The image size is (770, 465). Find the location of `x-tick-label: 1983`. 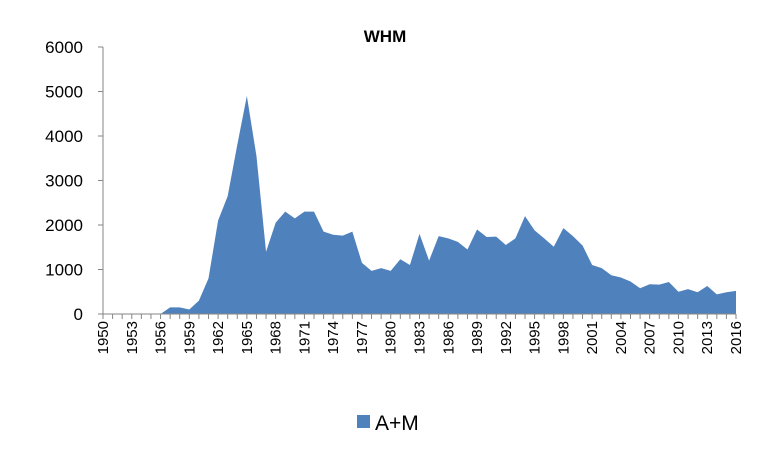

x-tick-label: 1983 is located at coordinates (420, 337).